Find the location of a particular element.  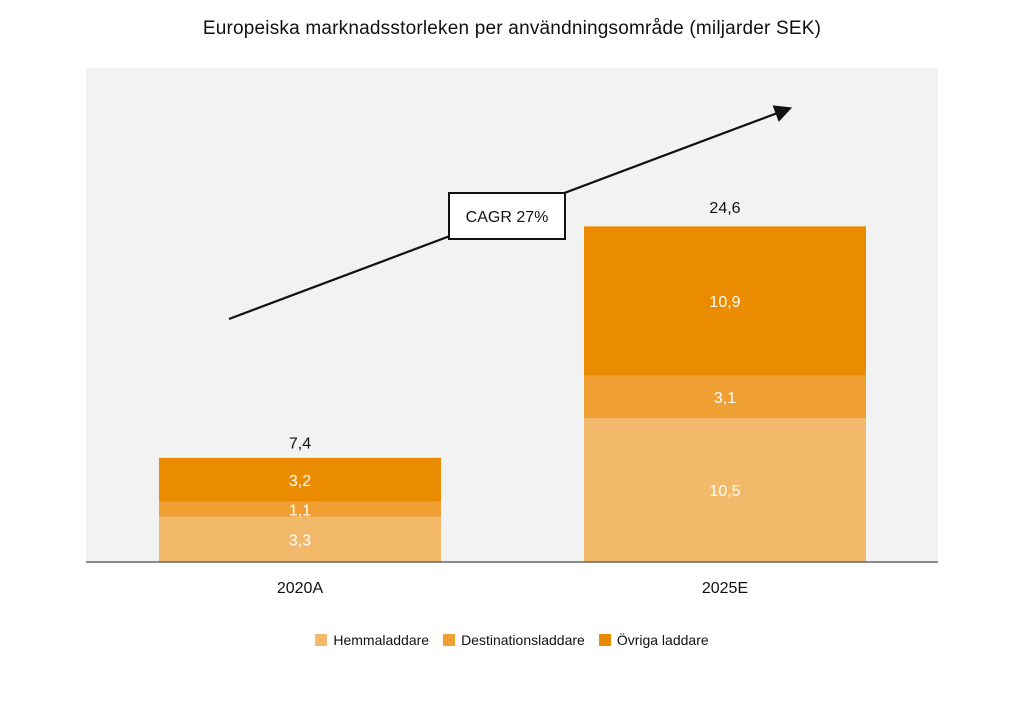

bar-value-label: 10,5 is located at coordinates (724, 491).